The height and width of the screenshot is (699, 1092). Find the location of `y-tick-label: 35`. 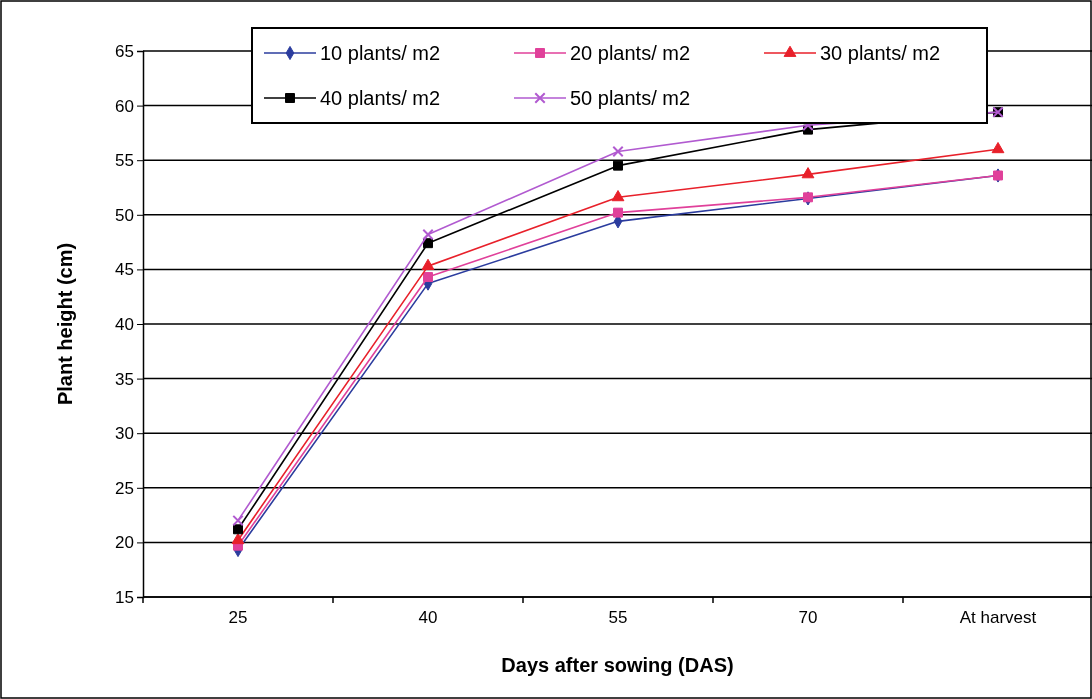

y-tick-label: 35 is located at coordinates (124, 379).